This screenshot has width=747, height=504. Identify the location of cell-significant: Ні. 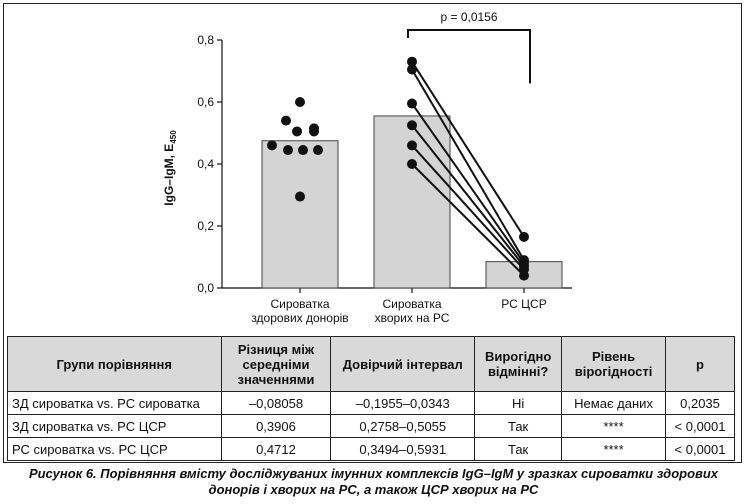
(518, 403).